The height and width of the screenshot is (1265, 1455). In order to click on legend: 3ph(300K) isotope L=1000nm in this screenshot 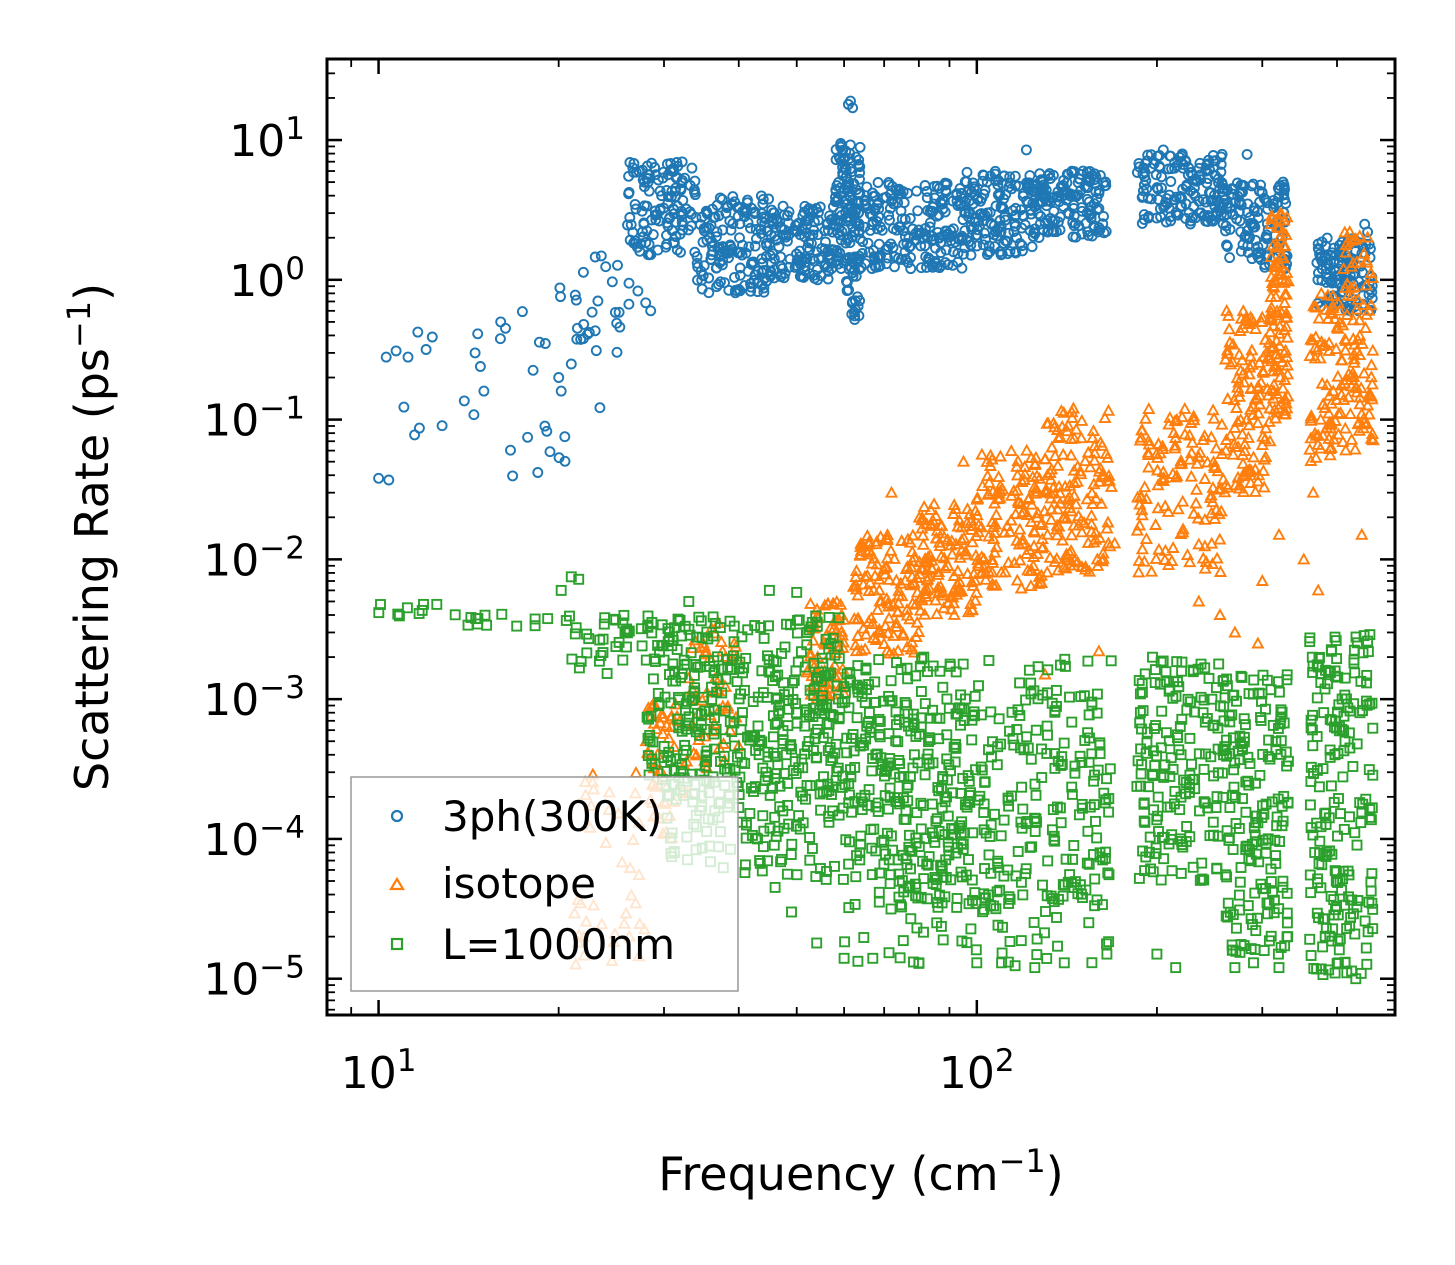, I will do `click(544, 884)`.